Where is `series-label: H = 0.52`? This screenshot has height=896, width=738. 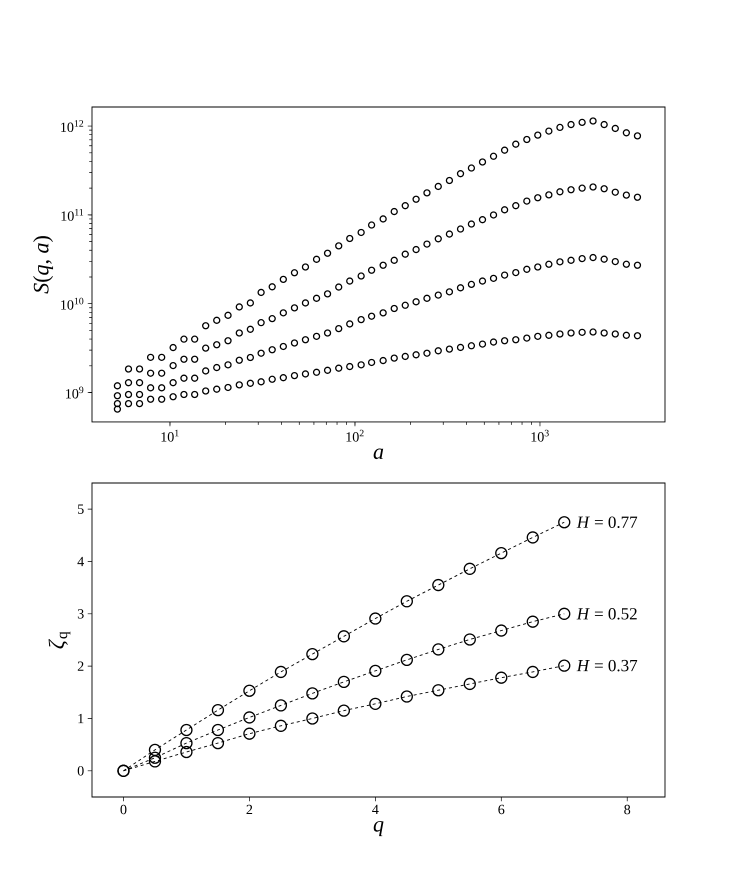 series-label: H = 0.52 is located at coordinates (606, 614).